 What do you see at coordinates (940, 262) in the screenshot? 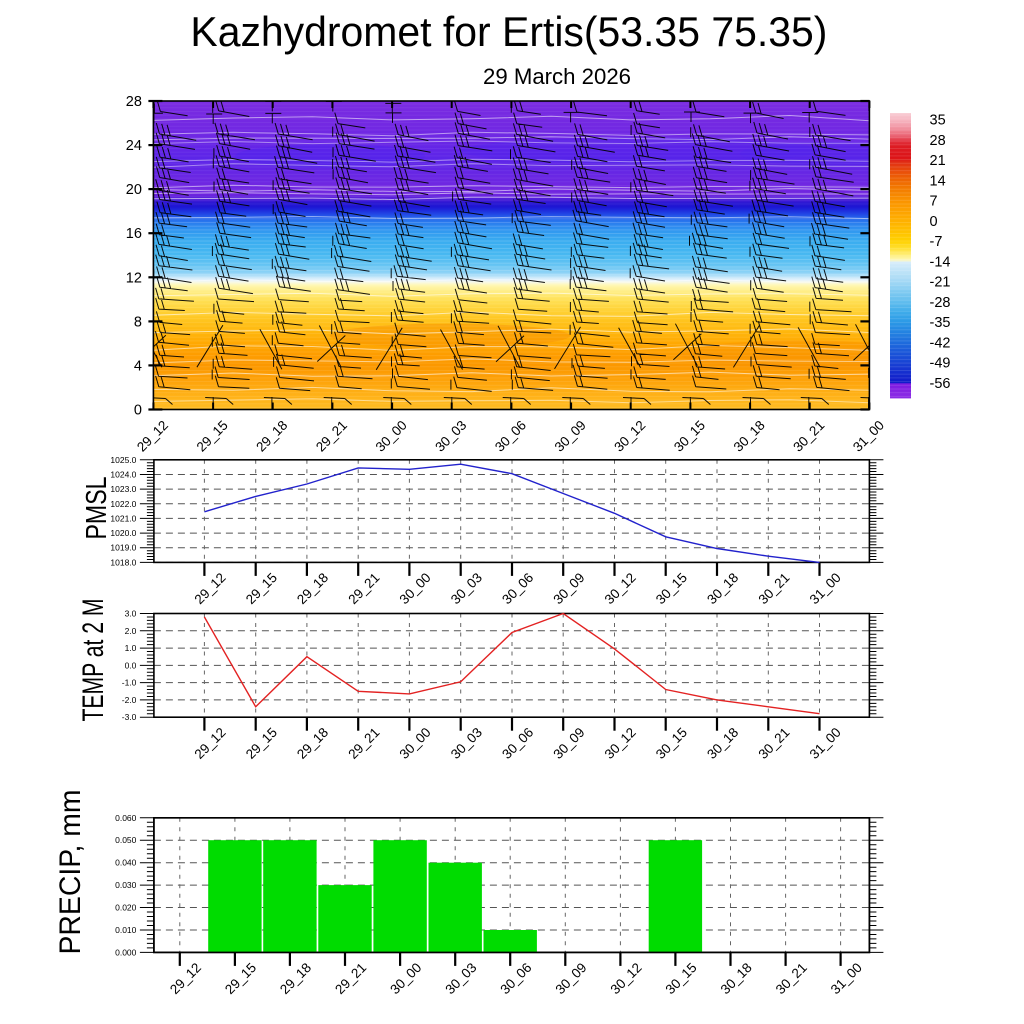
I see `svg-text: -14` at bounding box center [940, 262].